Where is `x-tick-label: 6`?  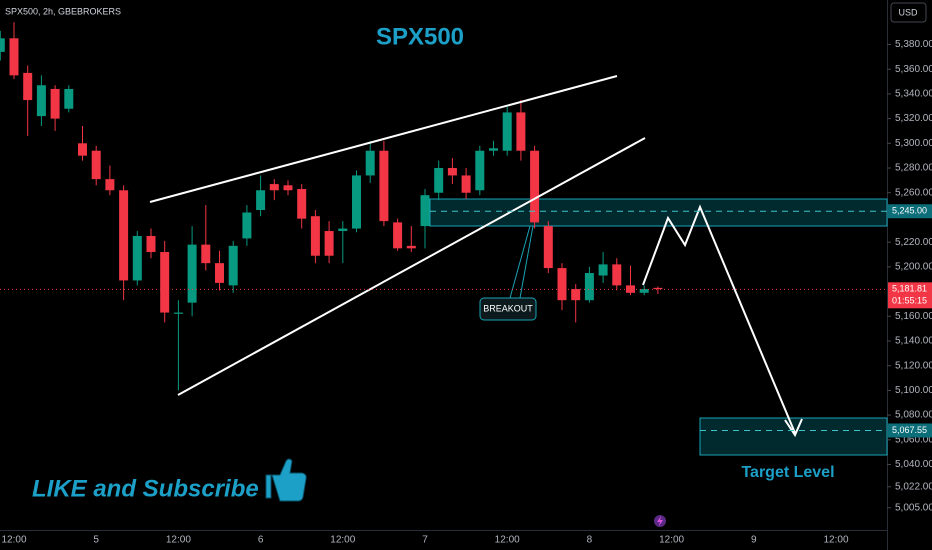
x-tick-label: 6 is located at coordinates (261, 540).